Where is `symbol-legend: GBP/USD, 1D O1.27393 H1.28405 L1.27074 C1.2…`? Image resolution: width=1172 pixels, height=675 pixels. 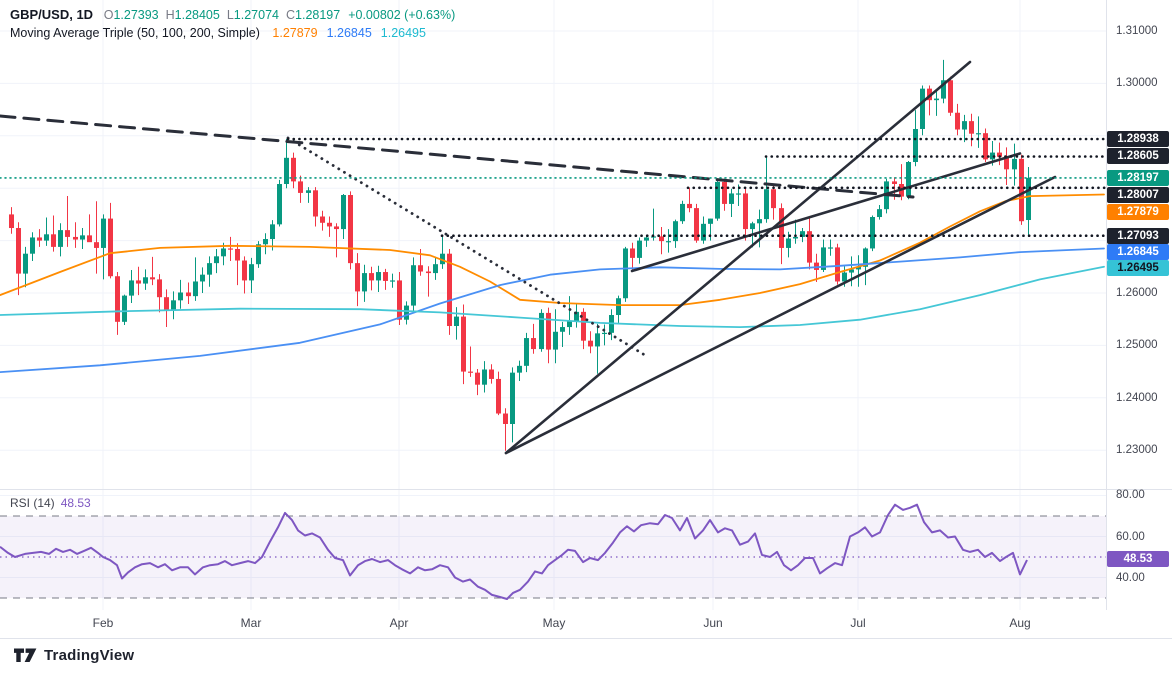 symbol-legend: GBP/USD, 1D O1.27393 H1.28405 L1.27074 C1.2… is located at coordinates (232, 14).